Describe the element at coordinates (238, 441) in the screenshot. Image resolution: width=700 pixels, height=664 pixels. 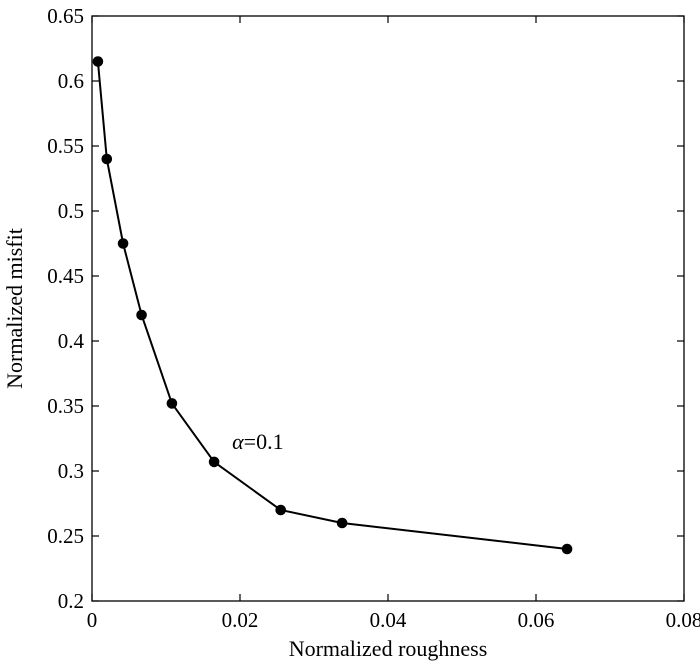
I see `alpha-symbol: α` at that location.